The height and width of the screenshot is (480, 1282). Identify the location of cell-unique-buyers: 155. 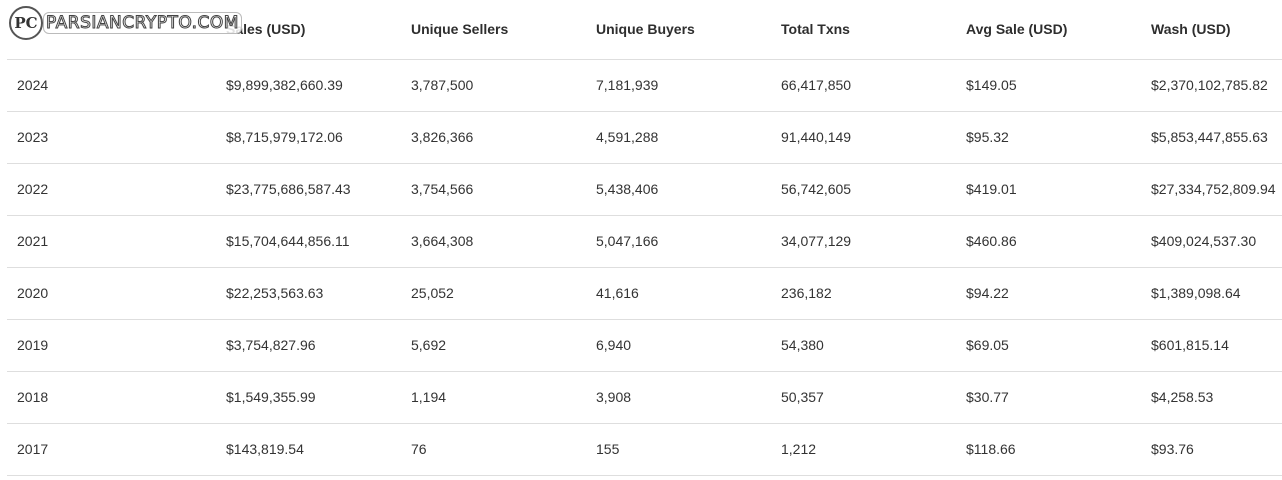
(678, 449).